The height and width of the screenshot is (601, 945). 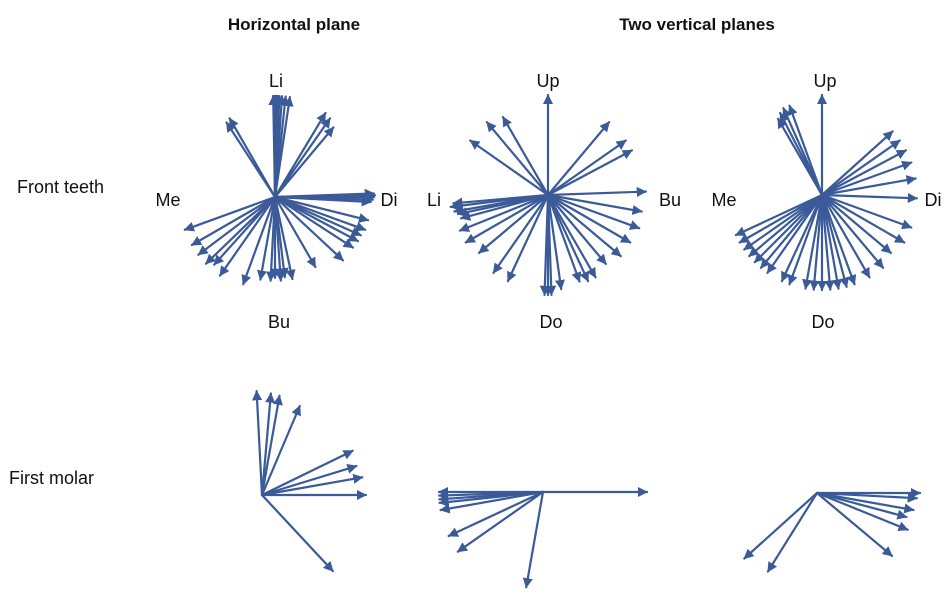 What do you see at coordinates (822, 322) in the screenshot?
I see `direction-label-bottom: Do` at bounding box center [822, 322].